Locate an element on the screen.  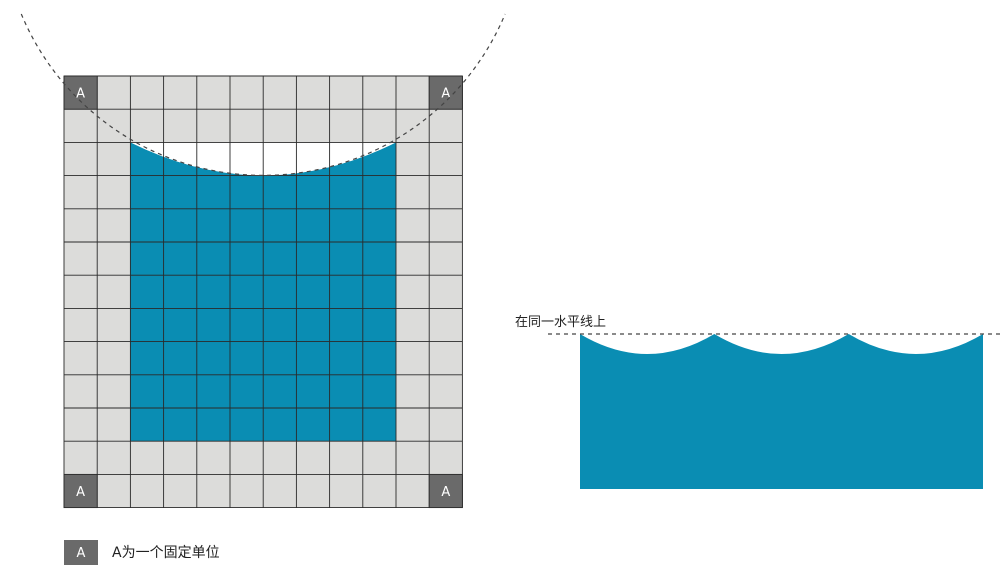
legend-text: A为一个固定单位 is located at coordinates (166, 553).